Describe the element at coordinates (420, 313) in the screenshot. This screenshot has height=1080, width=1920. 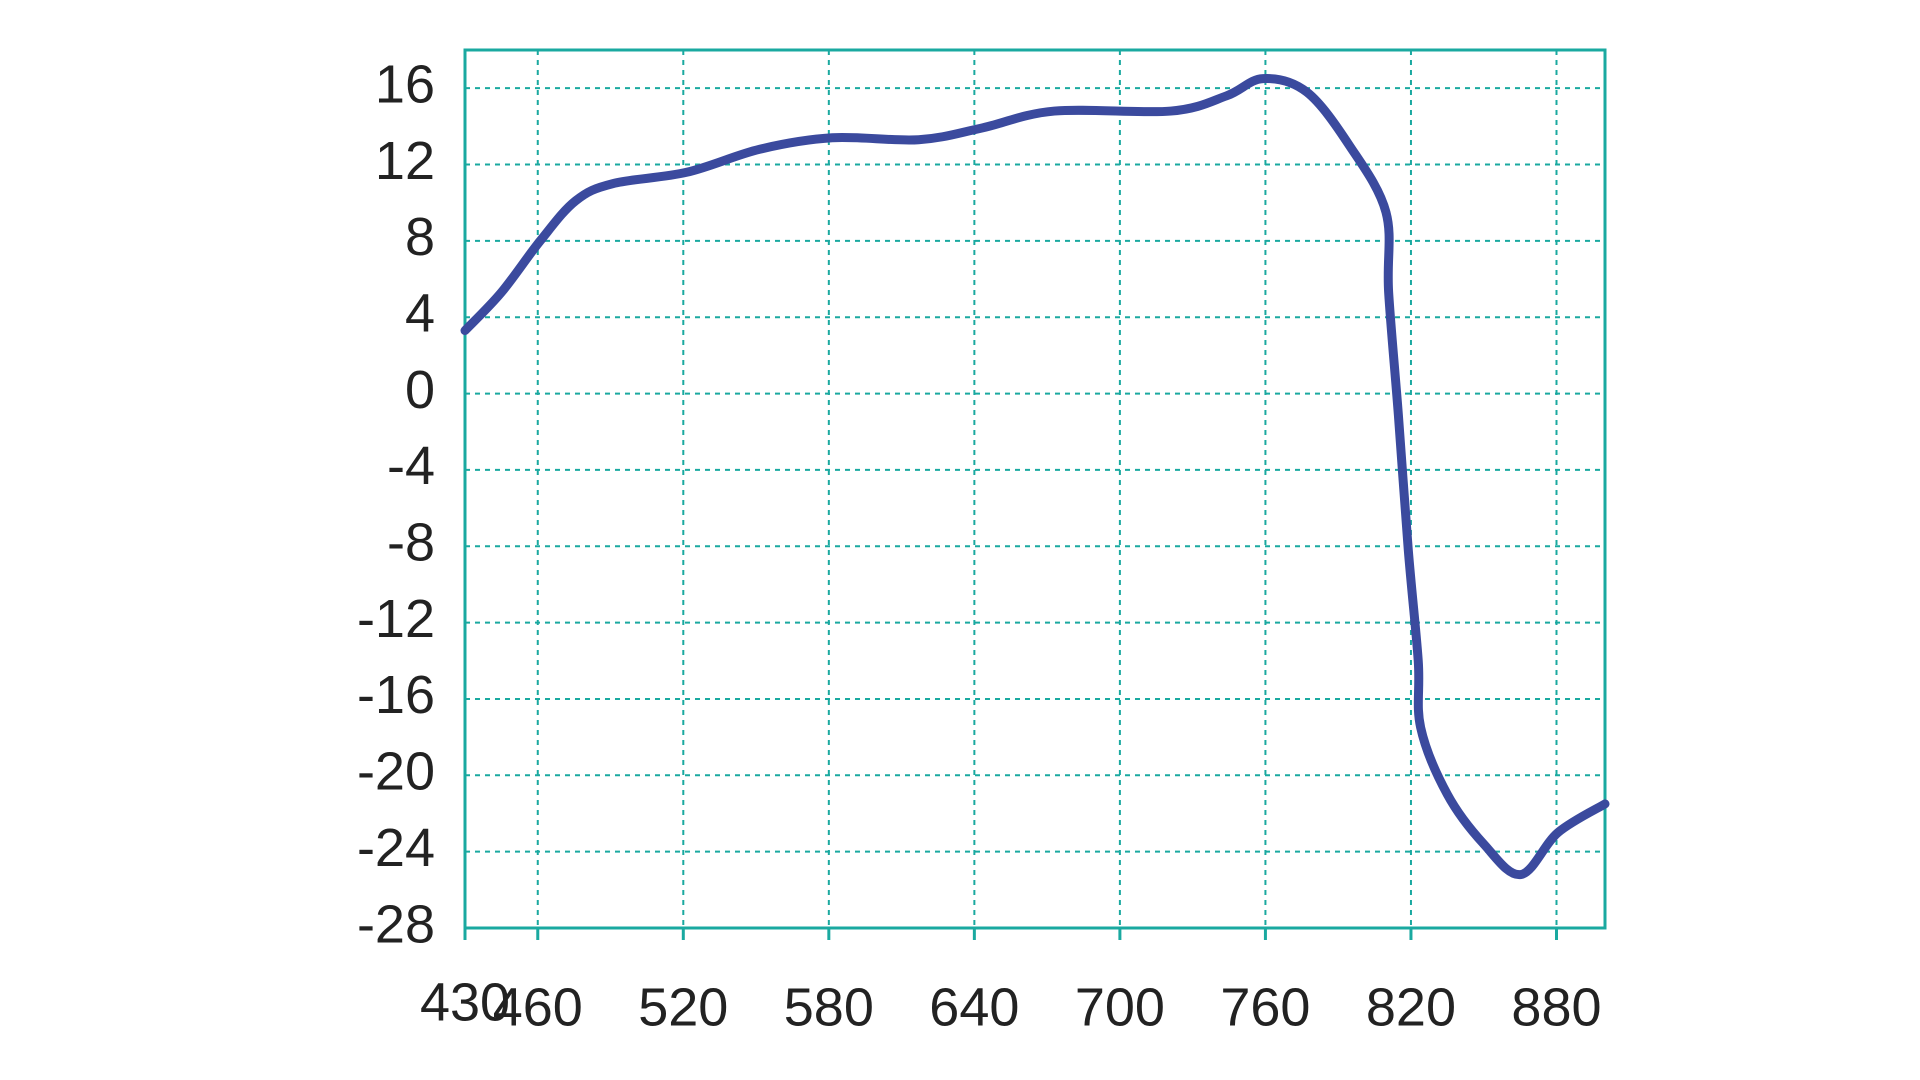
I see `y-tick-label: 4` at that location.